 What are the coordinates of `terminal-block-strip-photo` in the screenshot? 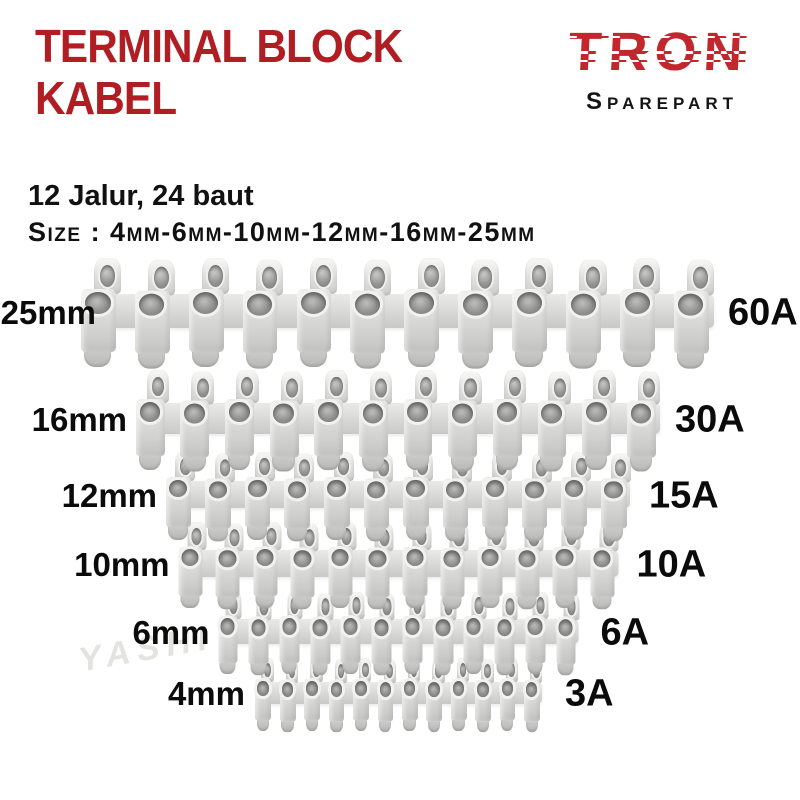 It's located at (400, 496).